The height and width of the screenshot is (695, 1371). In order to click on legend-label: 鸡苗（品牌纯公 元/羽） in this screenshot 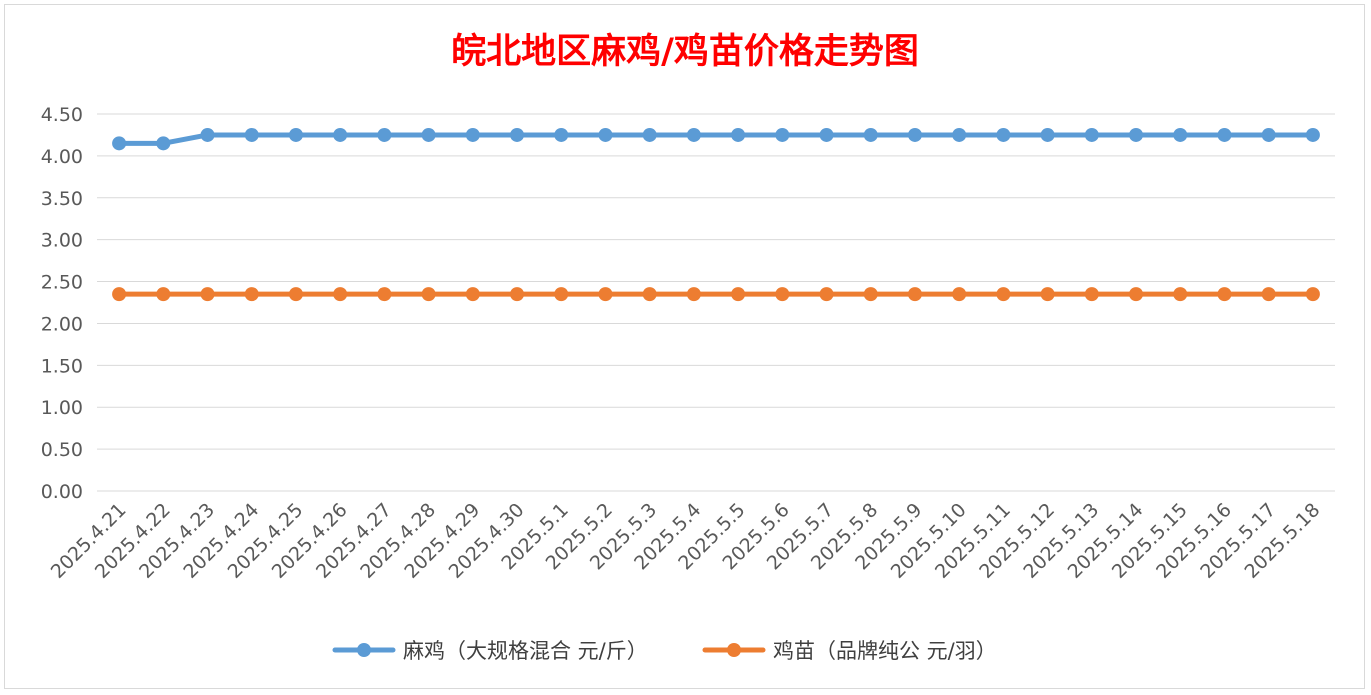, I will do `click(885, 651)`.